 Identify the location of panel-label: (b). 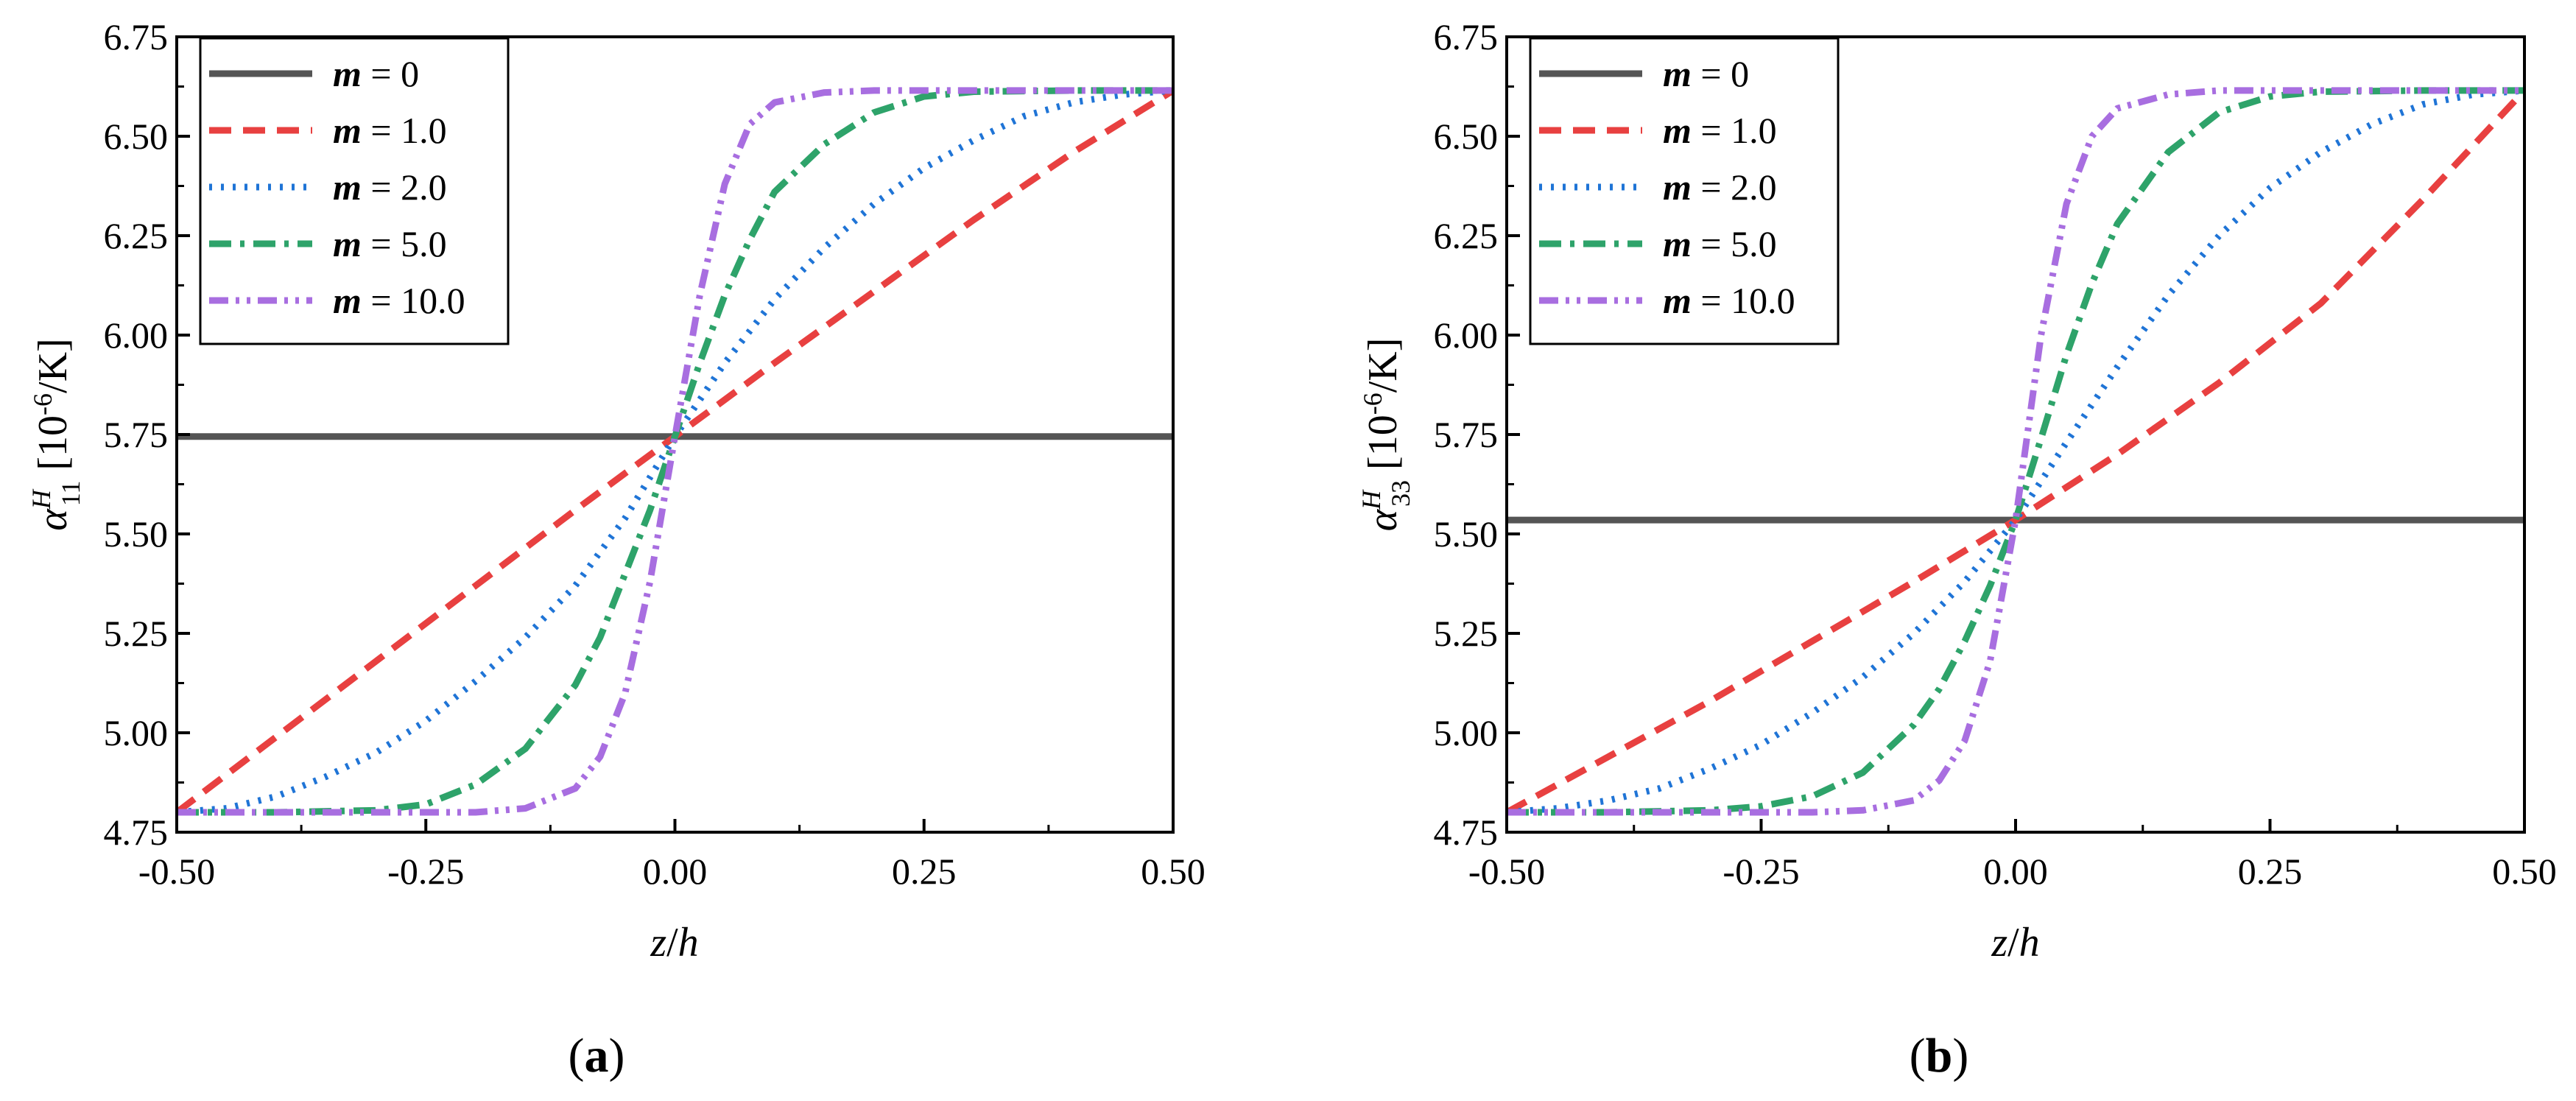
(1939, 1056).